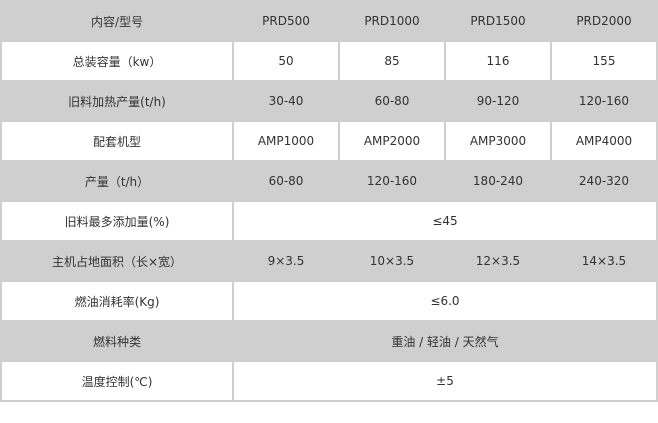 The height and width of the screenshot is (423, 658). I want to click on row-label: 主机占地面积（长×宽）, so click(117, 261).